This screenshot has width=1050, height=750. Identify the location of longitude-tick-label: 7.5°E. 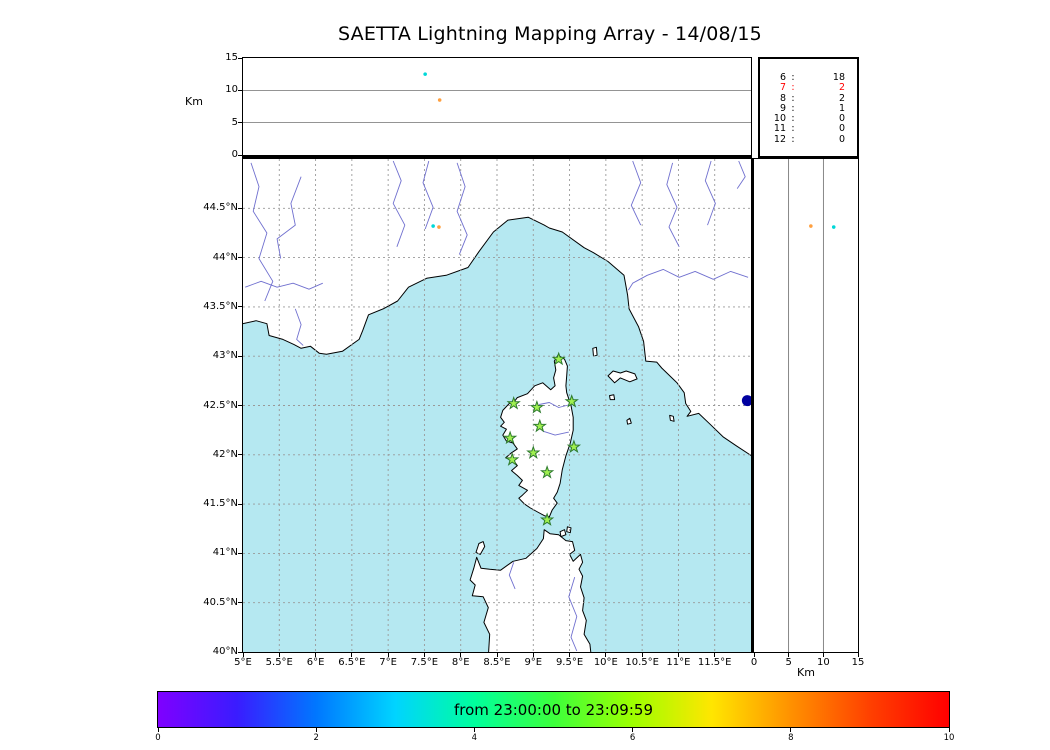
(424, 662).